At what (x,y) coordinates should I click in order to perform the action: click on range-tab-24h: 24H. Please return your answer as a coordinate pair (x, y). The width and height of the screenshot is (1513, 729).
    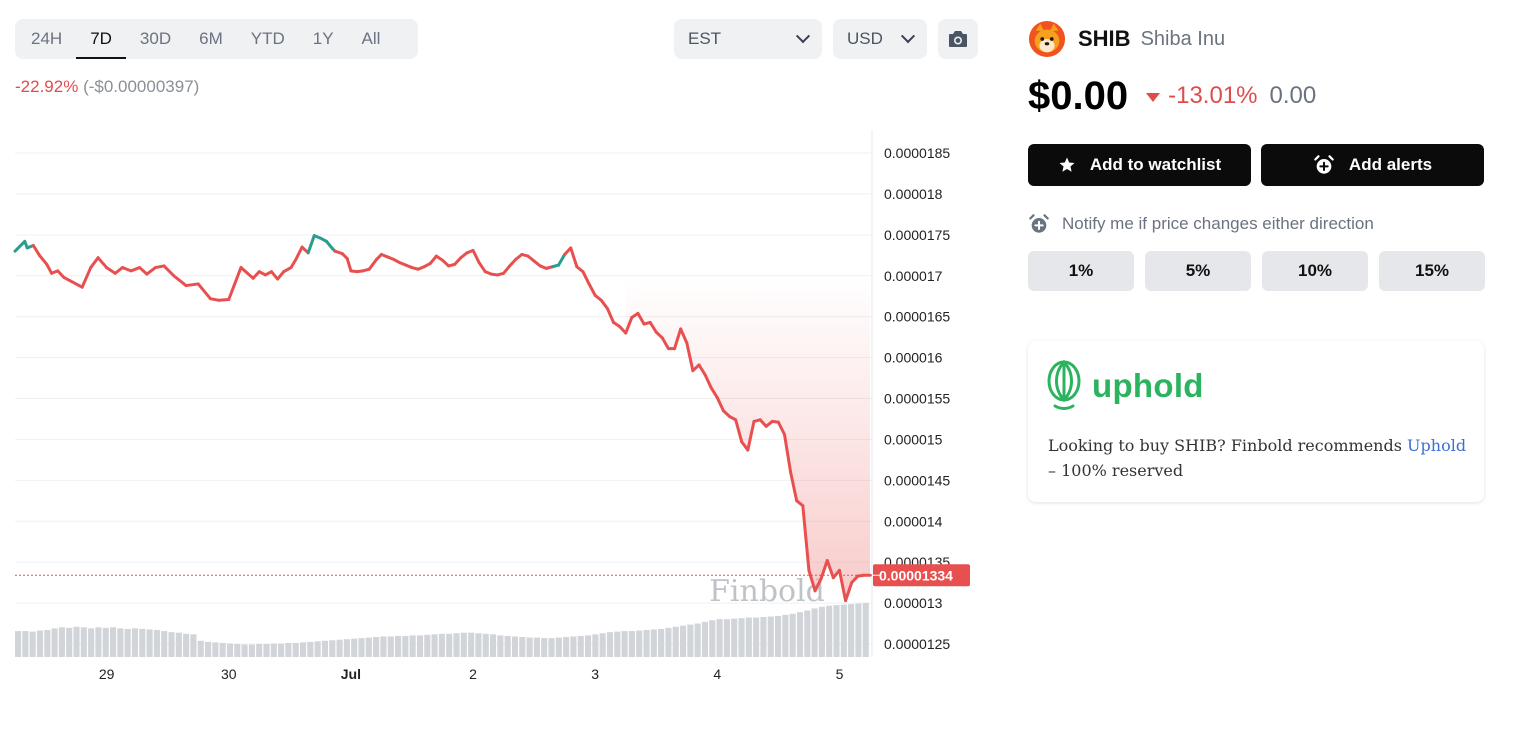
    Looking at the image, I should click on (47, 38).